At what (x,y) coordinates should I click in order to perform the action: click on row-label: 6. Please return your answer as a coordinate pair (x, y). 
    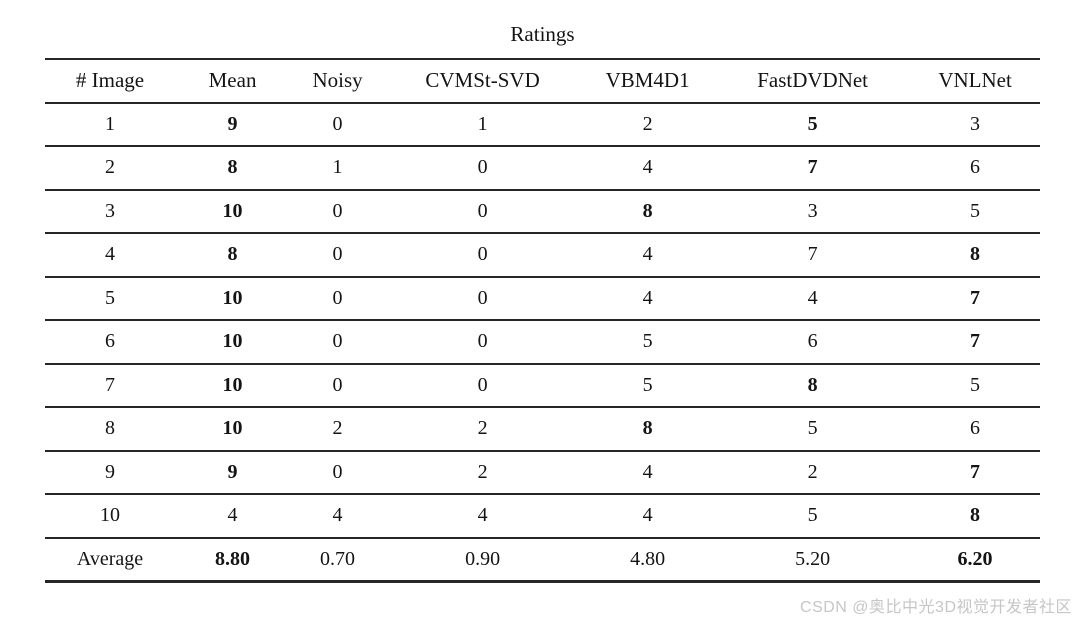
    Looking at the image, I should click on (110, 341).